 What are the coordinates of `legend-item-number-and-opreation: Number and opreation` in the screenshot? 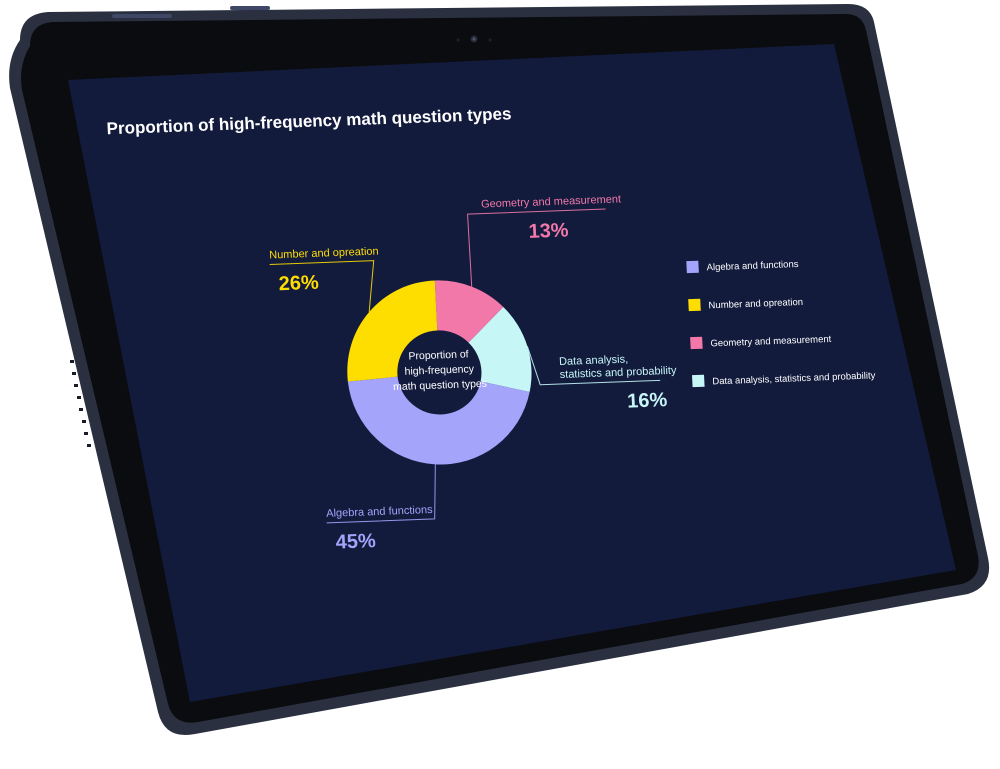 It's located at (745, 304).